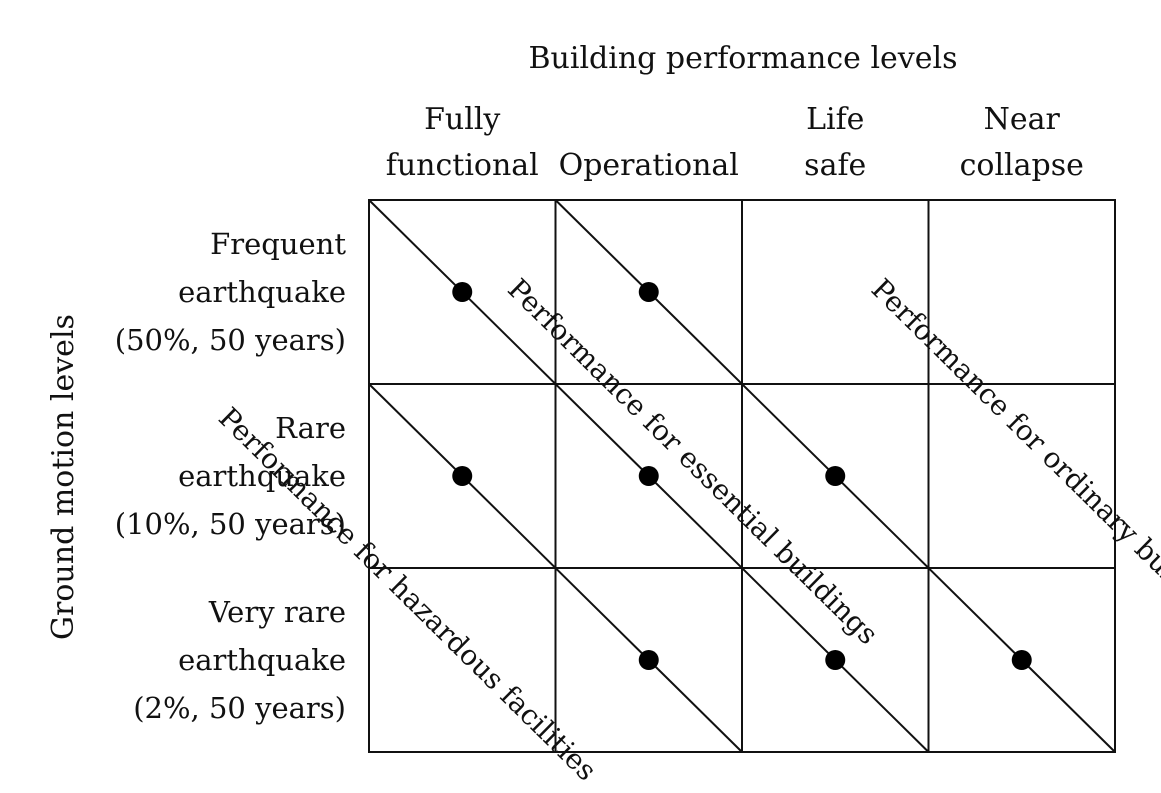 Image resolution: width=1161 pixels, height=793 pixels. Describe the element at coordinates (1022, 119) in the screenshot. I see `column-header-line: Near` at that location.